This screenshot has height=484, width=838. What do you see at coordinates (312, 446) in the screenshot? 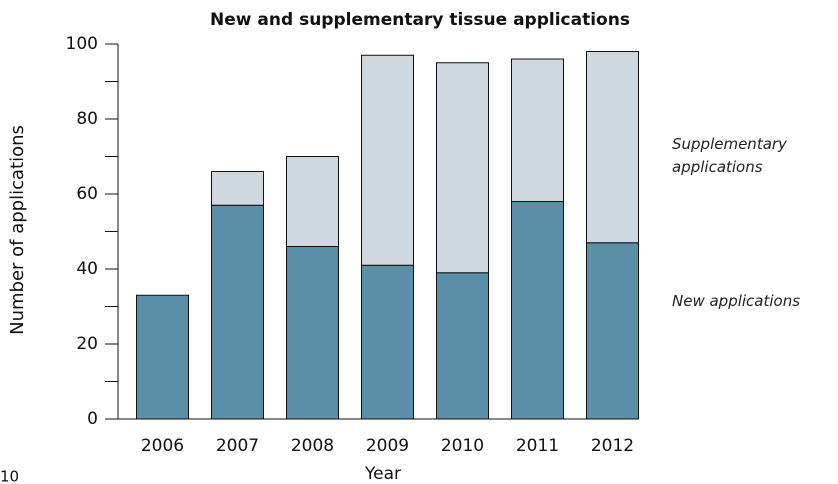
I see `x-tick-label: 2008` at bounding box center [312, 446].